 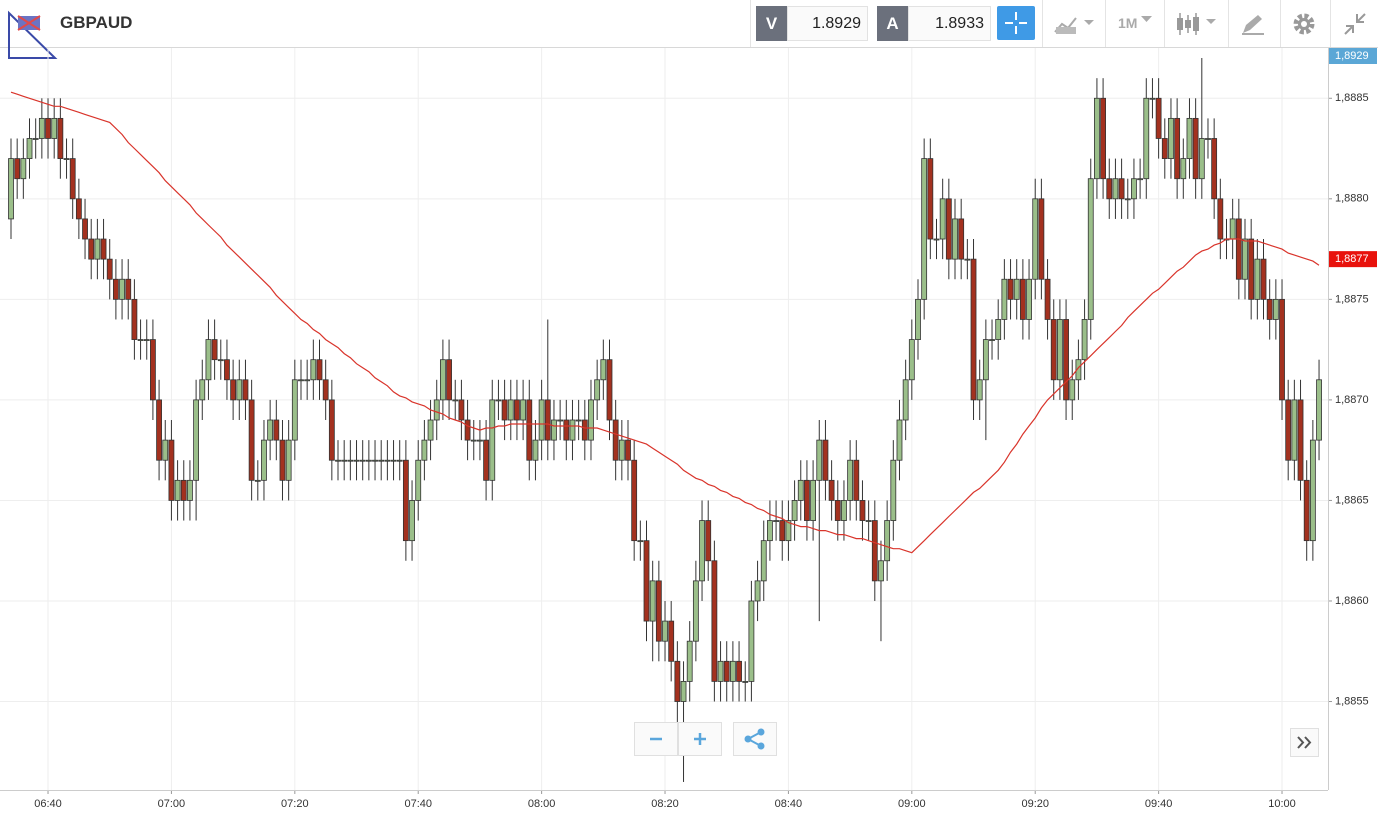 What do you see at coordinates (1198, 24) in the screenshot?
I see `candle-type-button` at bounding box center [1198, 24].